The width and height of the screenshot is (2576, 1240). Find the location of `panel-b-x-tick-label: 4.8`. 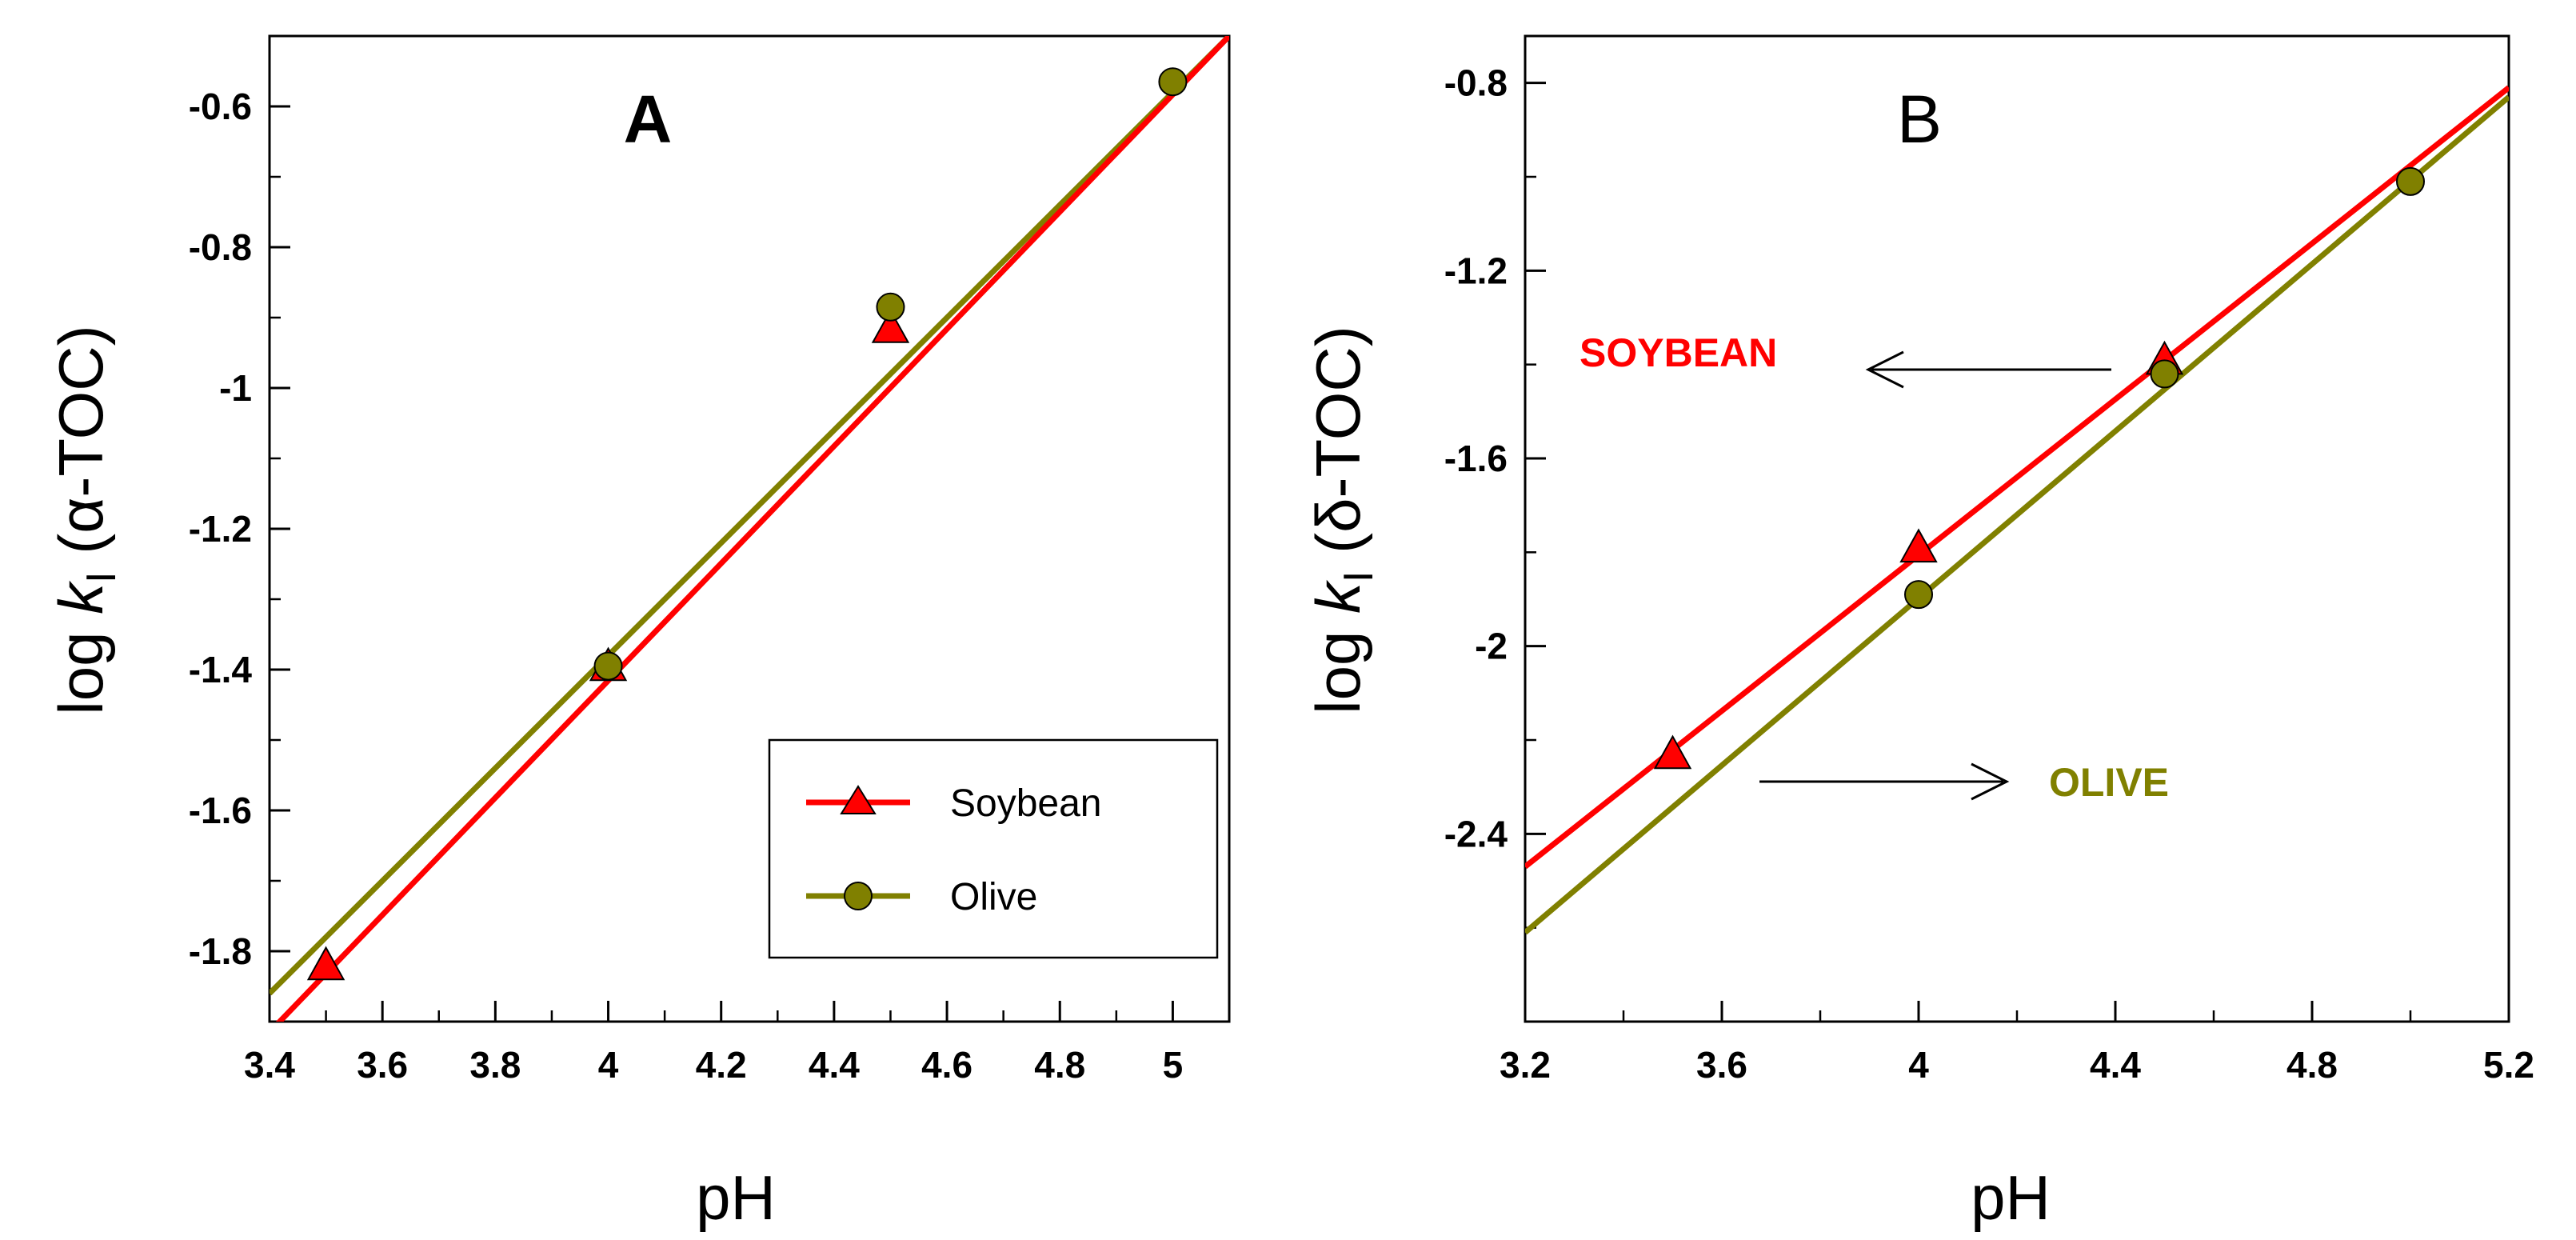

panel-b-x-tick-label: 4.8 is located at coordinates (2312, 1065).